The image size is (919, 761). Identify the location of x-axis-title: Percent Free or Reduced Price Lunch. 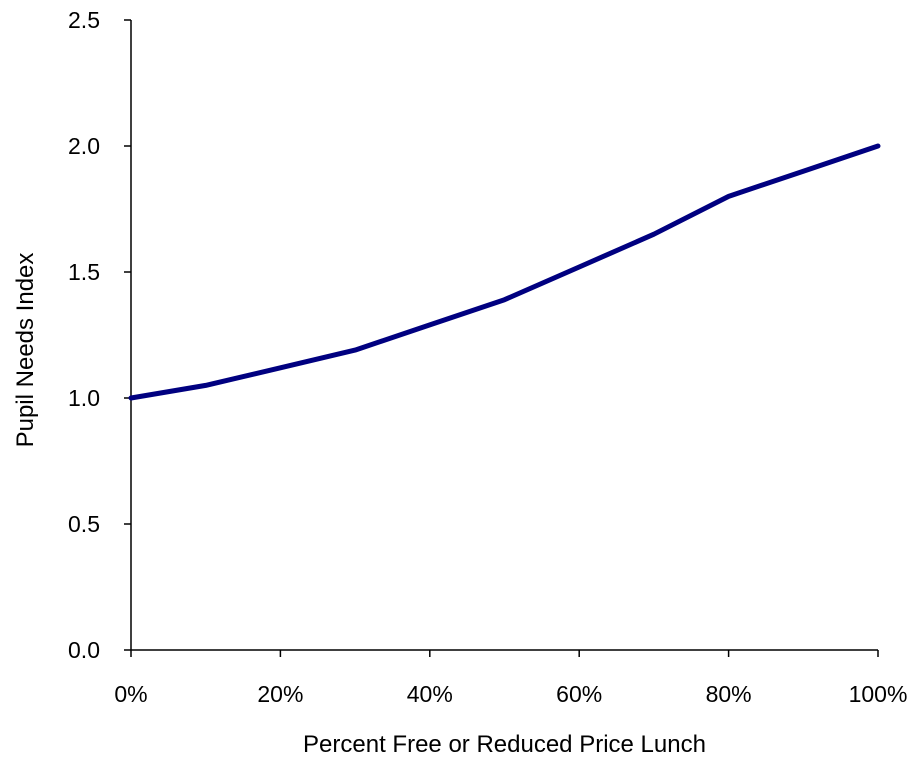
(504, 744).